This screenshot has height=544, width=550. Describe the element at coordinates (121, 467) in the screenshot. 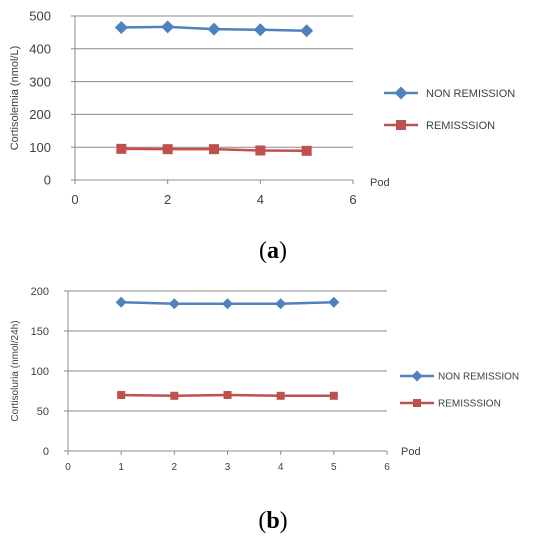

I see `x-tick-label: 1` at that location.